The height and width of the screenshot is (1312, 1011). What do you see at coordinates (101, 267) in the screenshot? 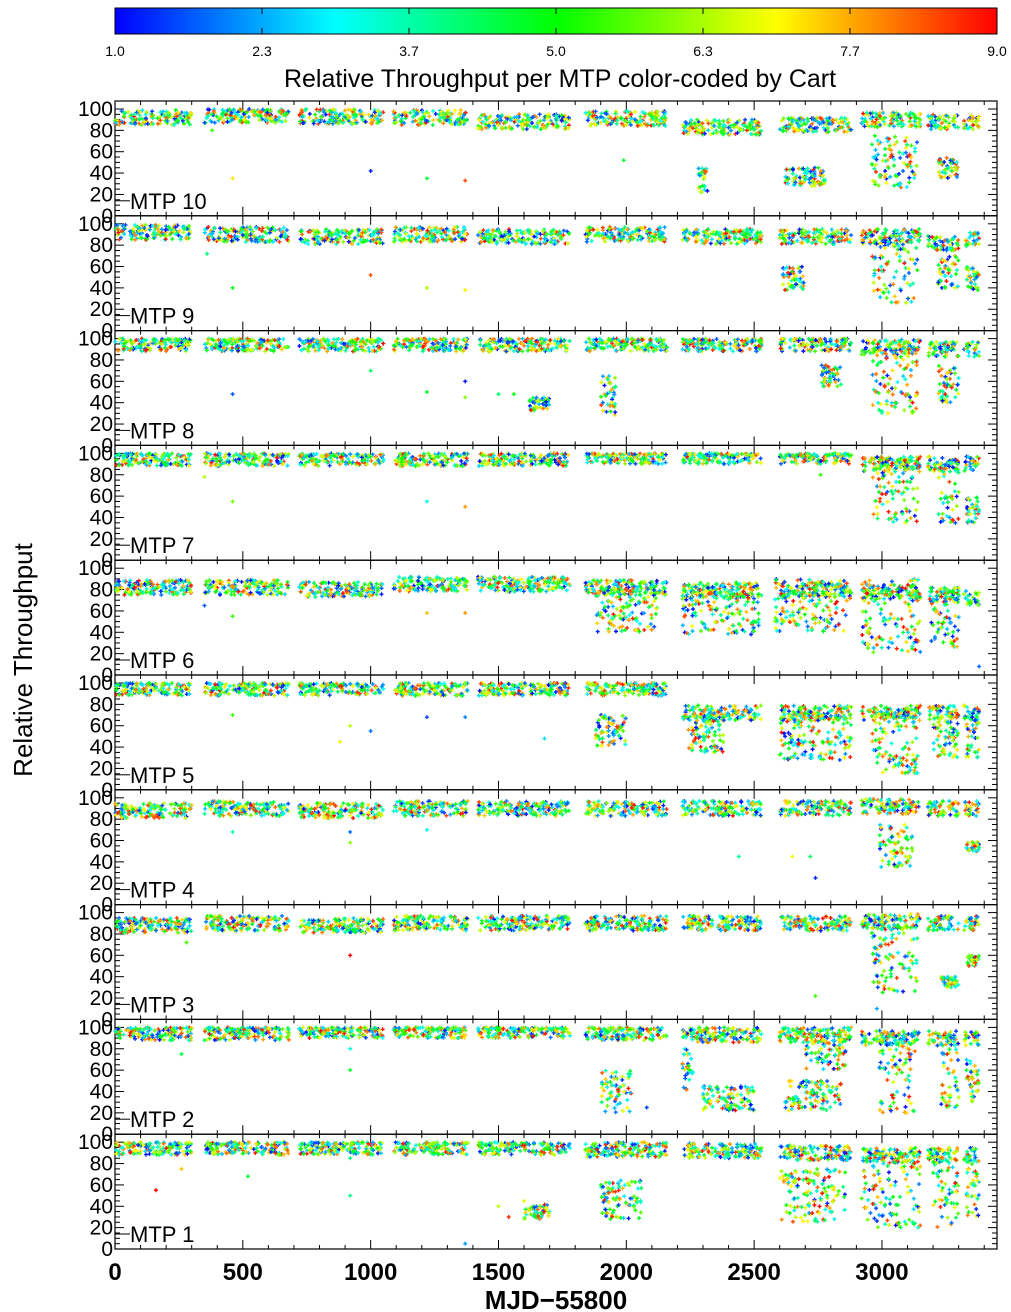
I see `y-tick-label: 60` at bounding box center [101, 267].